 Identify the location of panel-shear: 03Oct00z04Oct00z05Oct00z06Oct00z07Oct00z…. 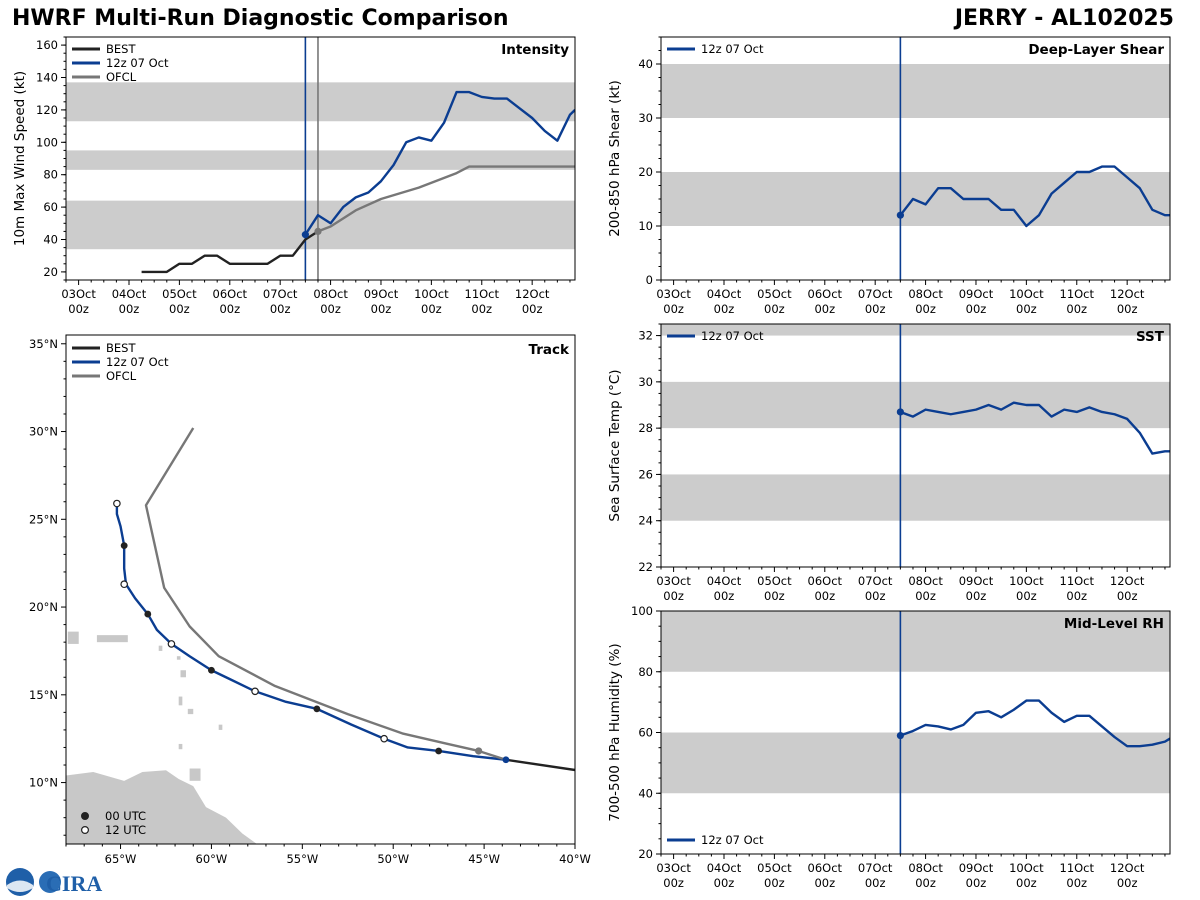
(889, 176).